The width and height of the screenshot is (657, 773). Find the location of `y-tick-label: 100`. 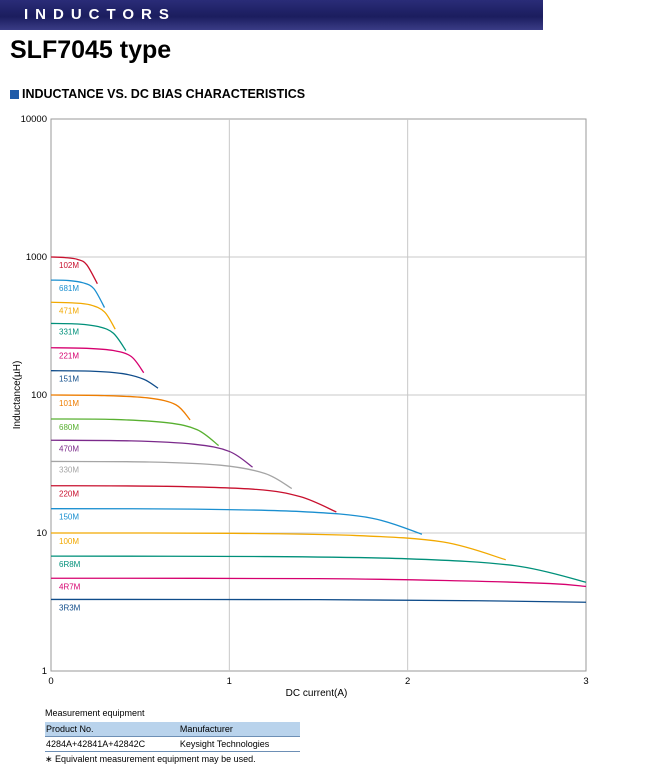

y-tick-label: 100 is located at coordinates (39, 395).